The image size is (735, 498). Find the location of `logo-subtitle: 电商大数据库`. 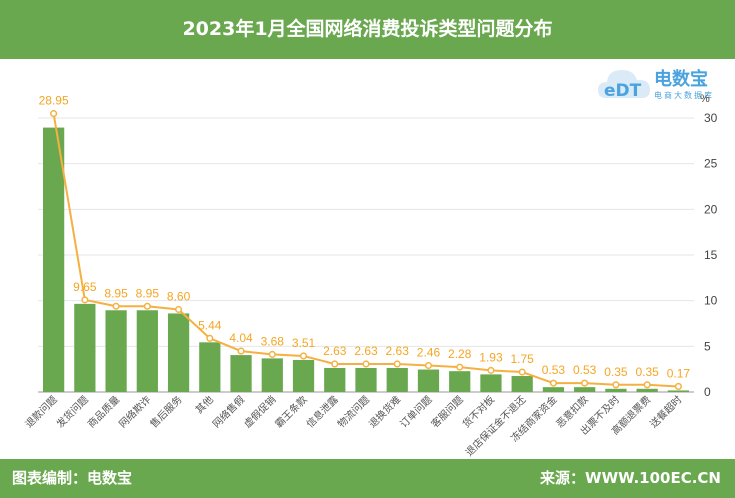

logo-subtitle: 电商大数据库 is located at coordinates (684, 95).